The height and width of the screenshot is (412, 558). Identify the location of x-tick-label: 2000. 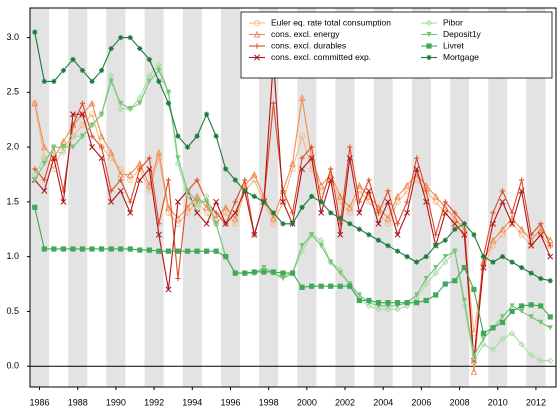
(307, 402).